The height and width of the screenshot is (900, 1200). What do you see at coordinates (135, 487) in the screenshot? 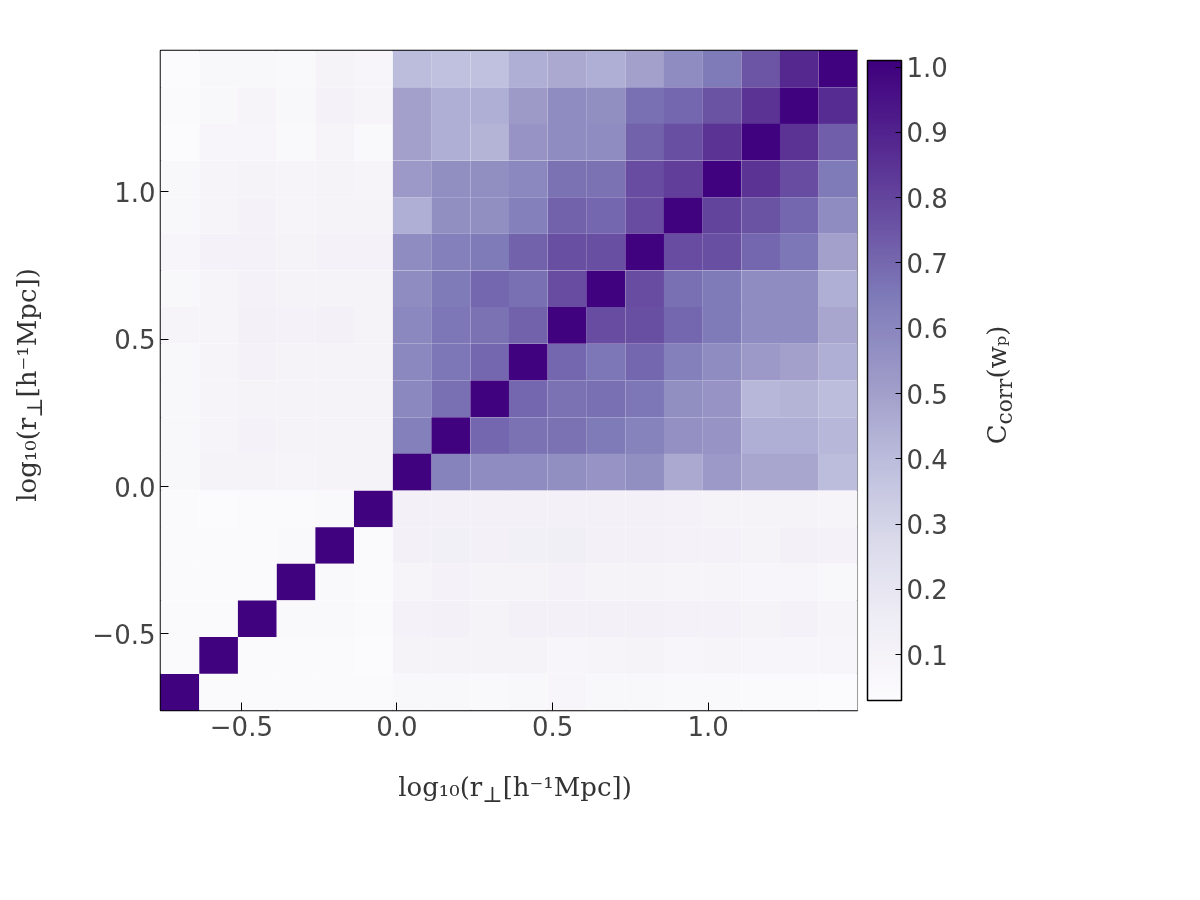
I see `y-tick-label: 0.0` at bounding box center [135, 487].